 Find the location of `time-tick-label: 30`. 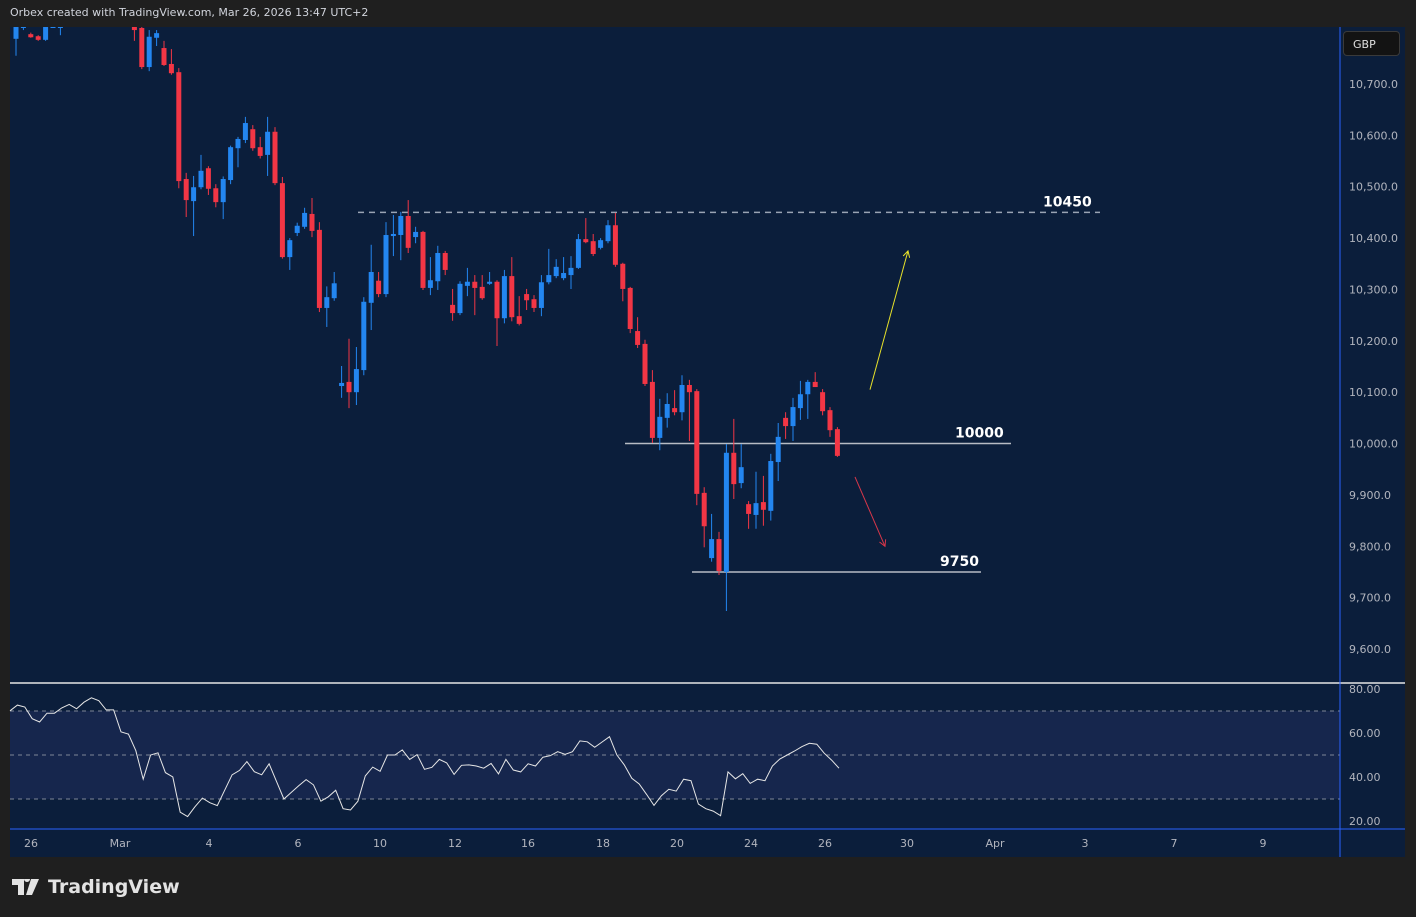

time-tick-label: 30 is located at coordinates (907, 843).